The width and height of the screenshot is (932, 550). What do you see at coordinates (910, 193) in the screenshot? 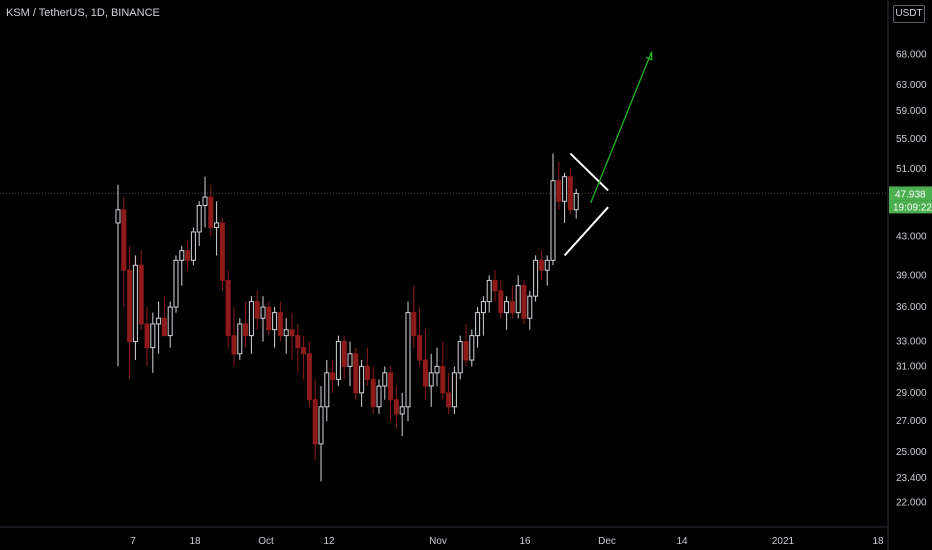
I see `last-price-badge` at bounding box center [910, 193].